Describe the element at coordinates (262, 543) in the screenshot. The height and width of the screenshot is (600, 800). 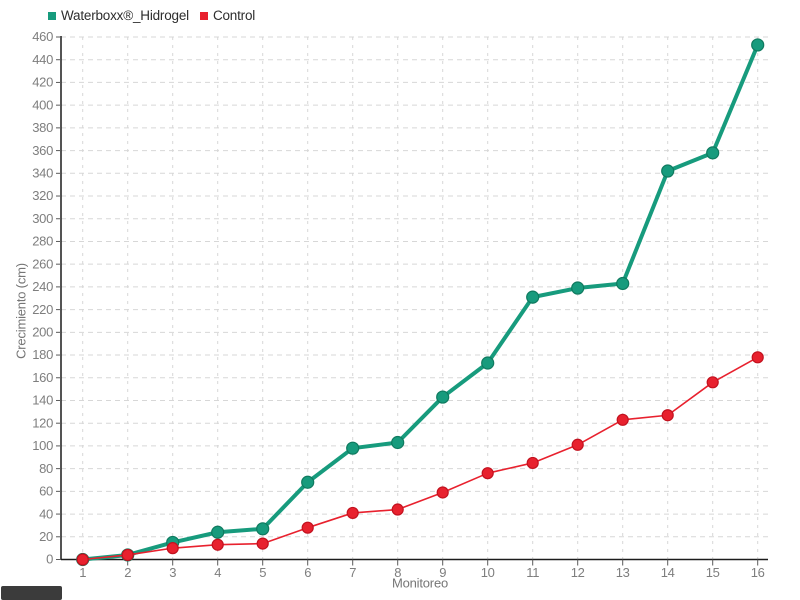
I see `data-point-series1-x5` at that location.